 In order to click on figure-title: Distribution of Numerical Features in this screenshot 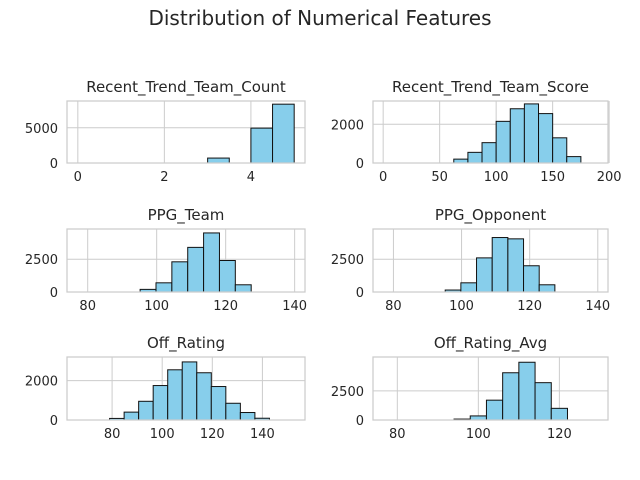, I will do `click(319, 18)`.